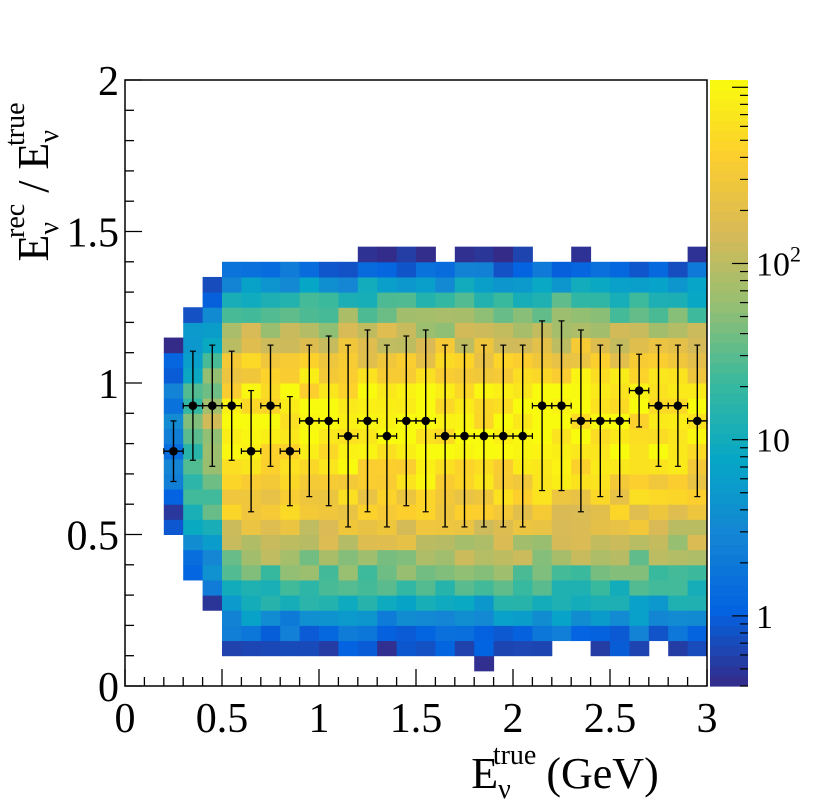 The image size is (830, 811). Describe the element at coordinates (515, 755) in the screenshot. I see `x-axis-title-sup: true` at that location.